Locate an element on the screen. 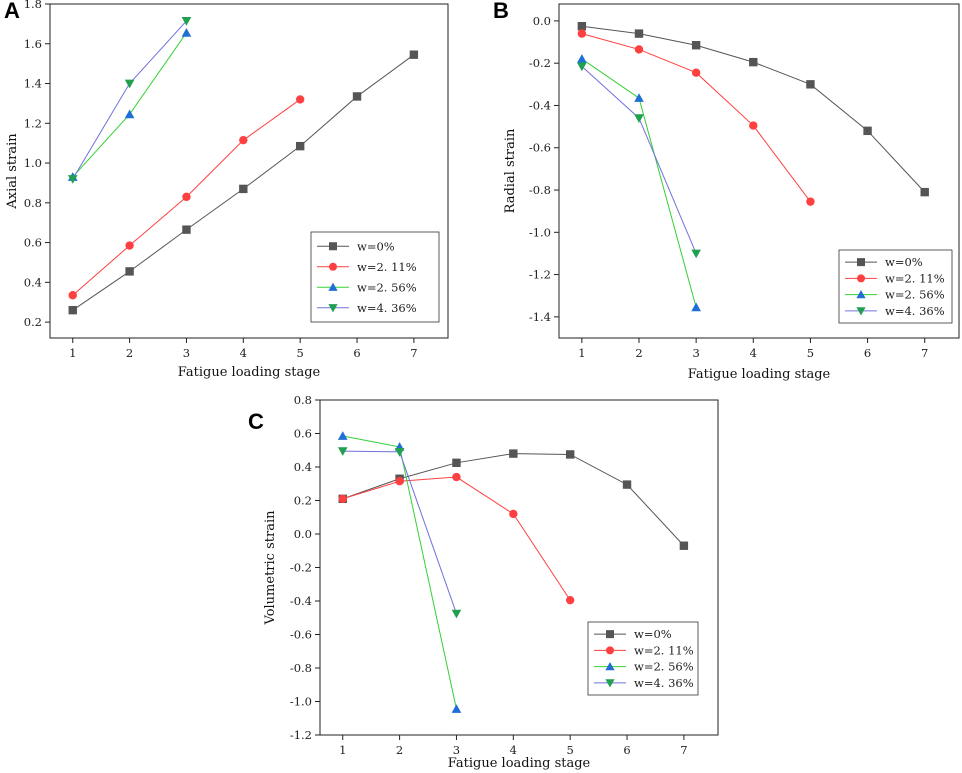 The height and width of the screenshot is (773, 962). y-tick-label-c-8: -0.8 is located at coordinates (301, 668).